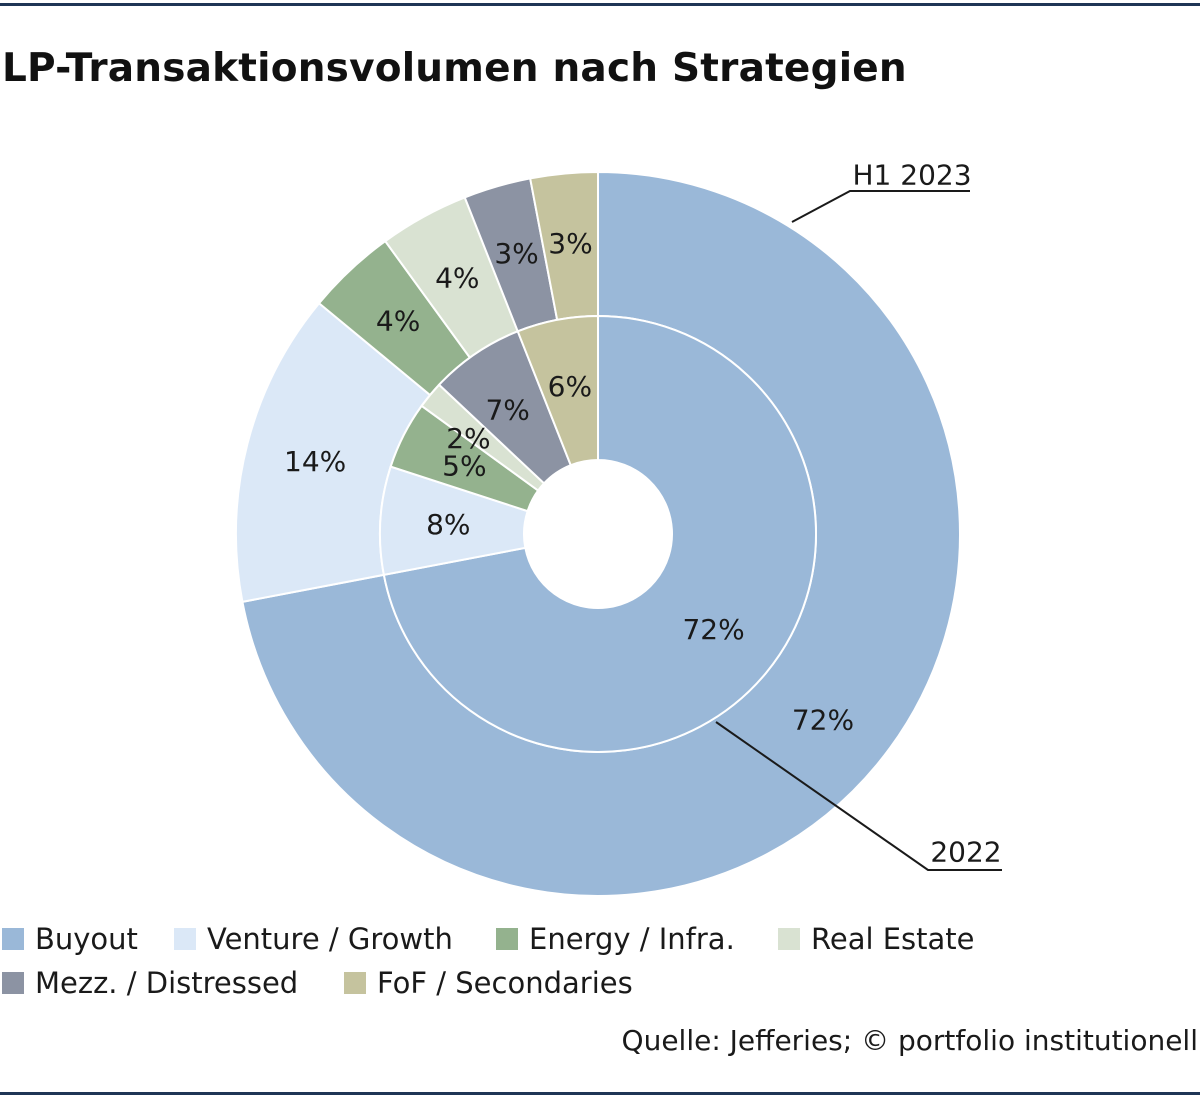 This screenshot has width=1200, height=1099. What do you see at coordinates (13, 983) in the screenshot?
I see `legend-swatch-mezz-distressed` at bounding box center [13, 983].